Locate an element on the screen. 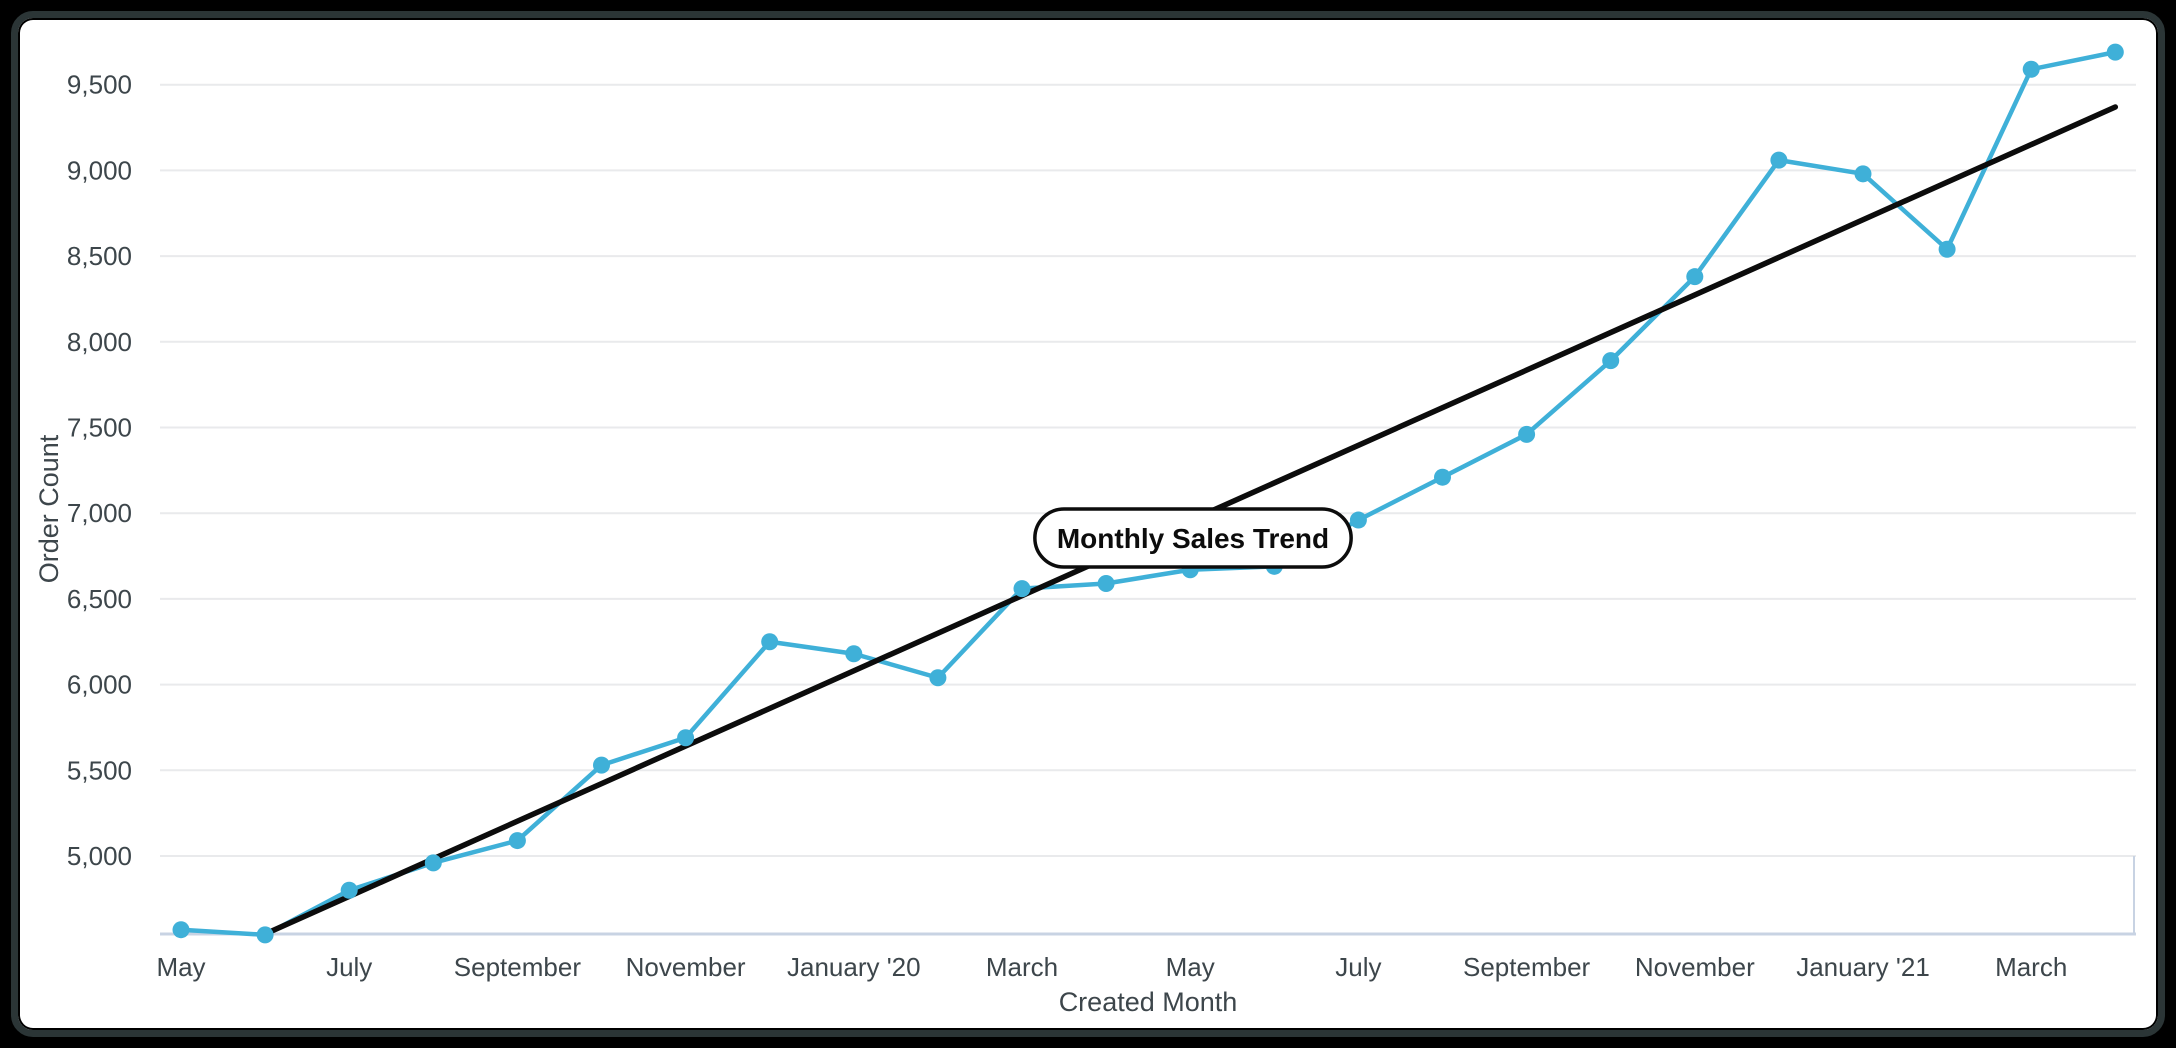  y-axis-tick-label: 9,500 is located at coordinates (99, 85).